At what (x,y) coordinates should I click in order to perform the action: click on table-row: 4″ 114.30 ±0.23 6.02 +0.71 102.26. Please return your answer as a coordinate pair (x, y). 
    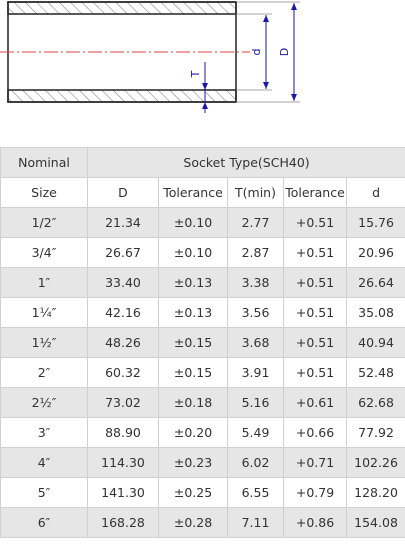
    Looking at the image, I should click on (202, 462).